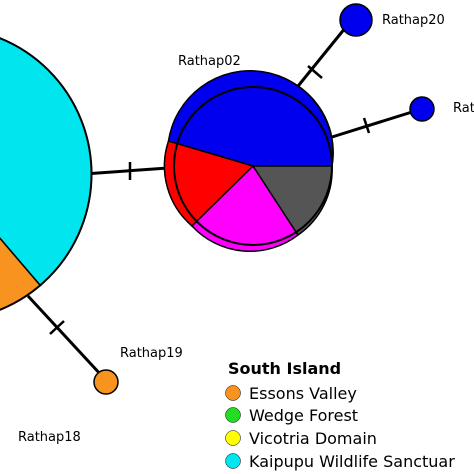 Image resolution: width=474 pixels, height=474 pixels. I want to click on haplotype-rathap20, so click(356, 20).